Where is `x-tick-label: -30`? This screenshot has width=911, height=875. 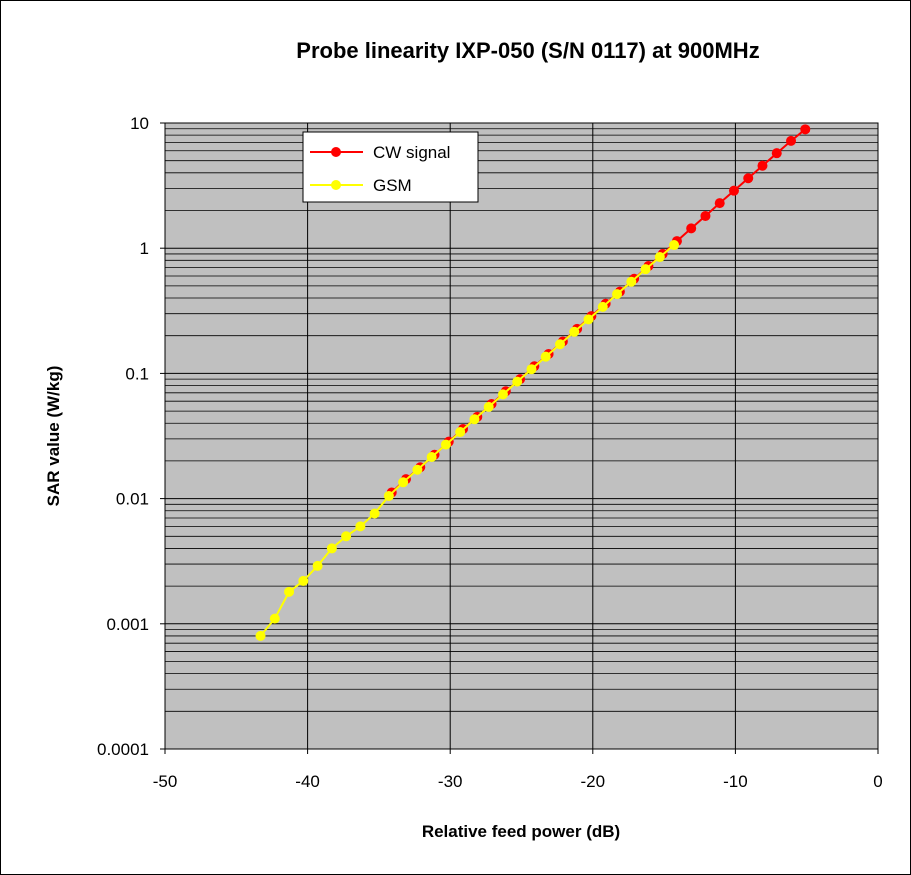 x-tick-label: -30 is located at coordinates (450, 781).